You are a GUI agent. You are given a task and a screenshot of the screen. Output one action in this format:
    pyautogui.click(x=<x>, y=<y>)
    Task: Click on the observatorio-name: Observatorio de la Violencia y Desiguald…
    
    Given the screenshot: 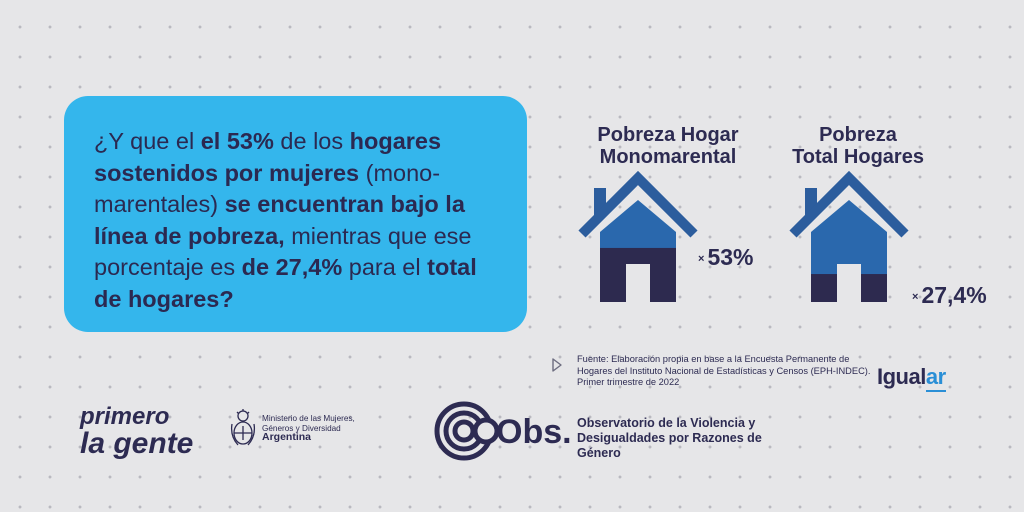 What is the action you would take?
    pyautogui.click(x=669, y=438)
    